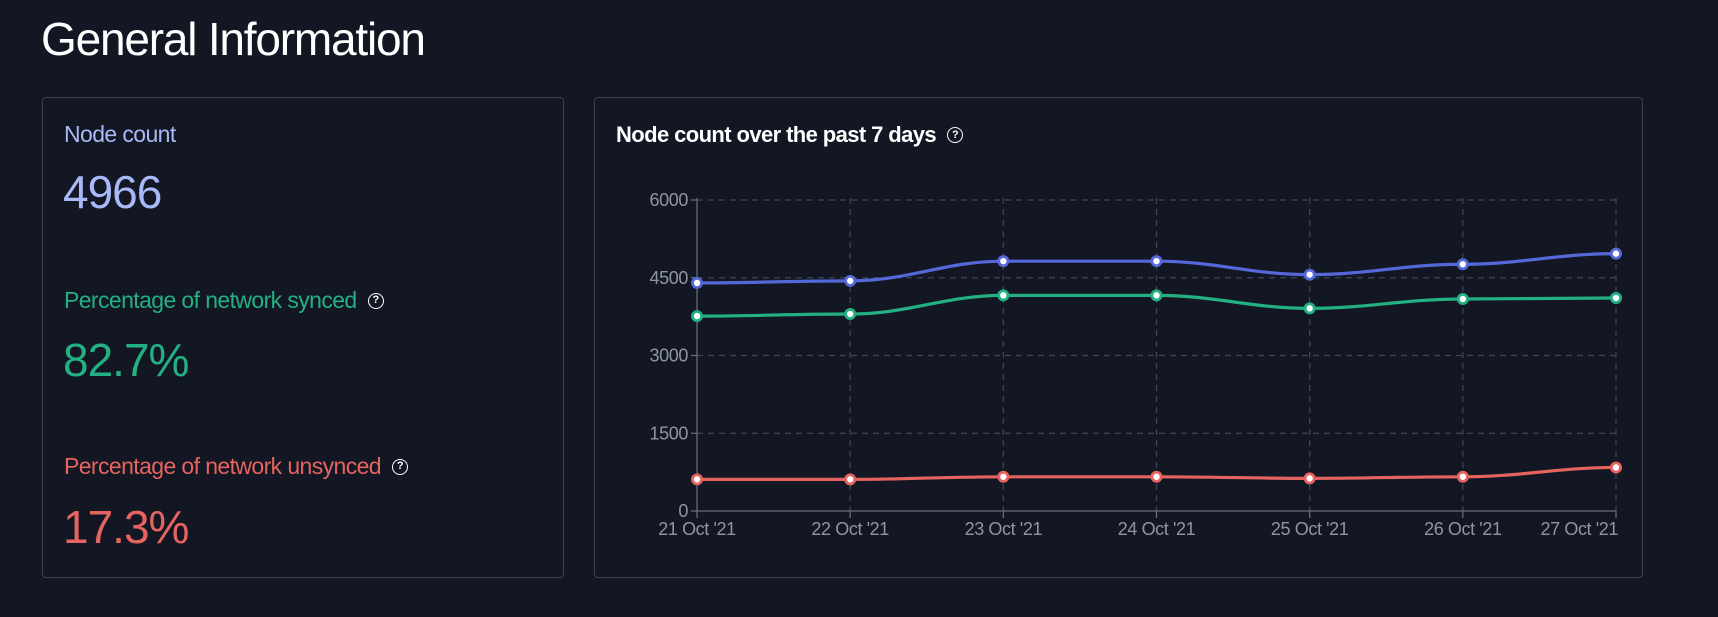 This screenshot has width=1718, height=617. What do you see at coordinates (669, 433) in the screenshot?
I see `y-tick-label: 1500` at bounding box center [669, 433].